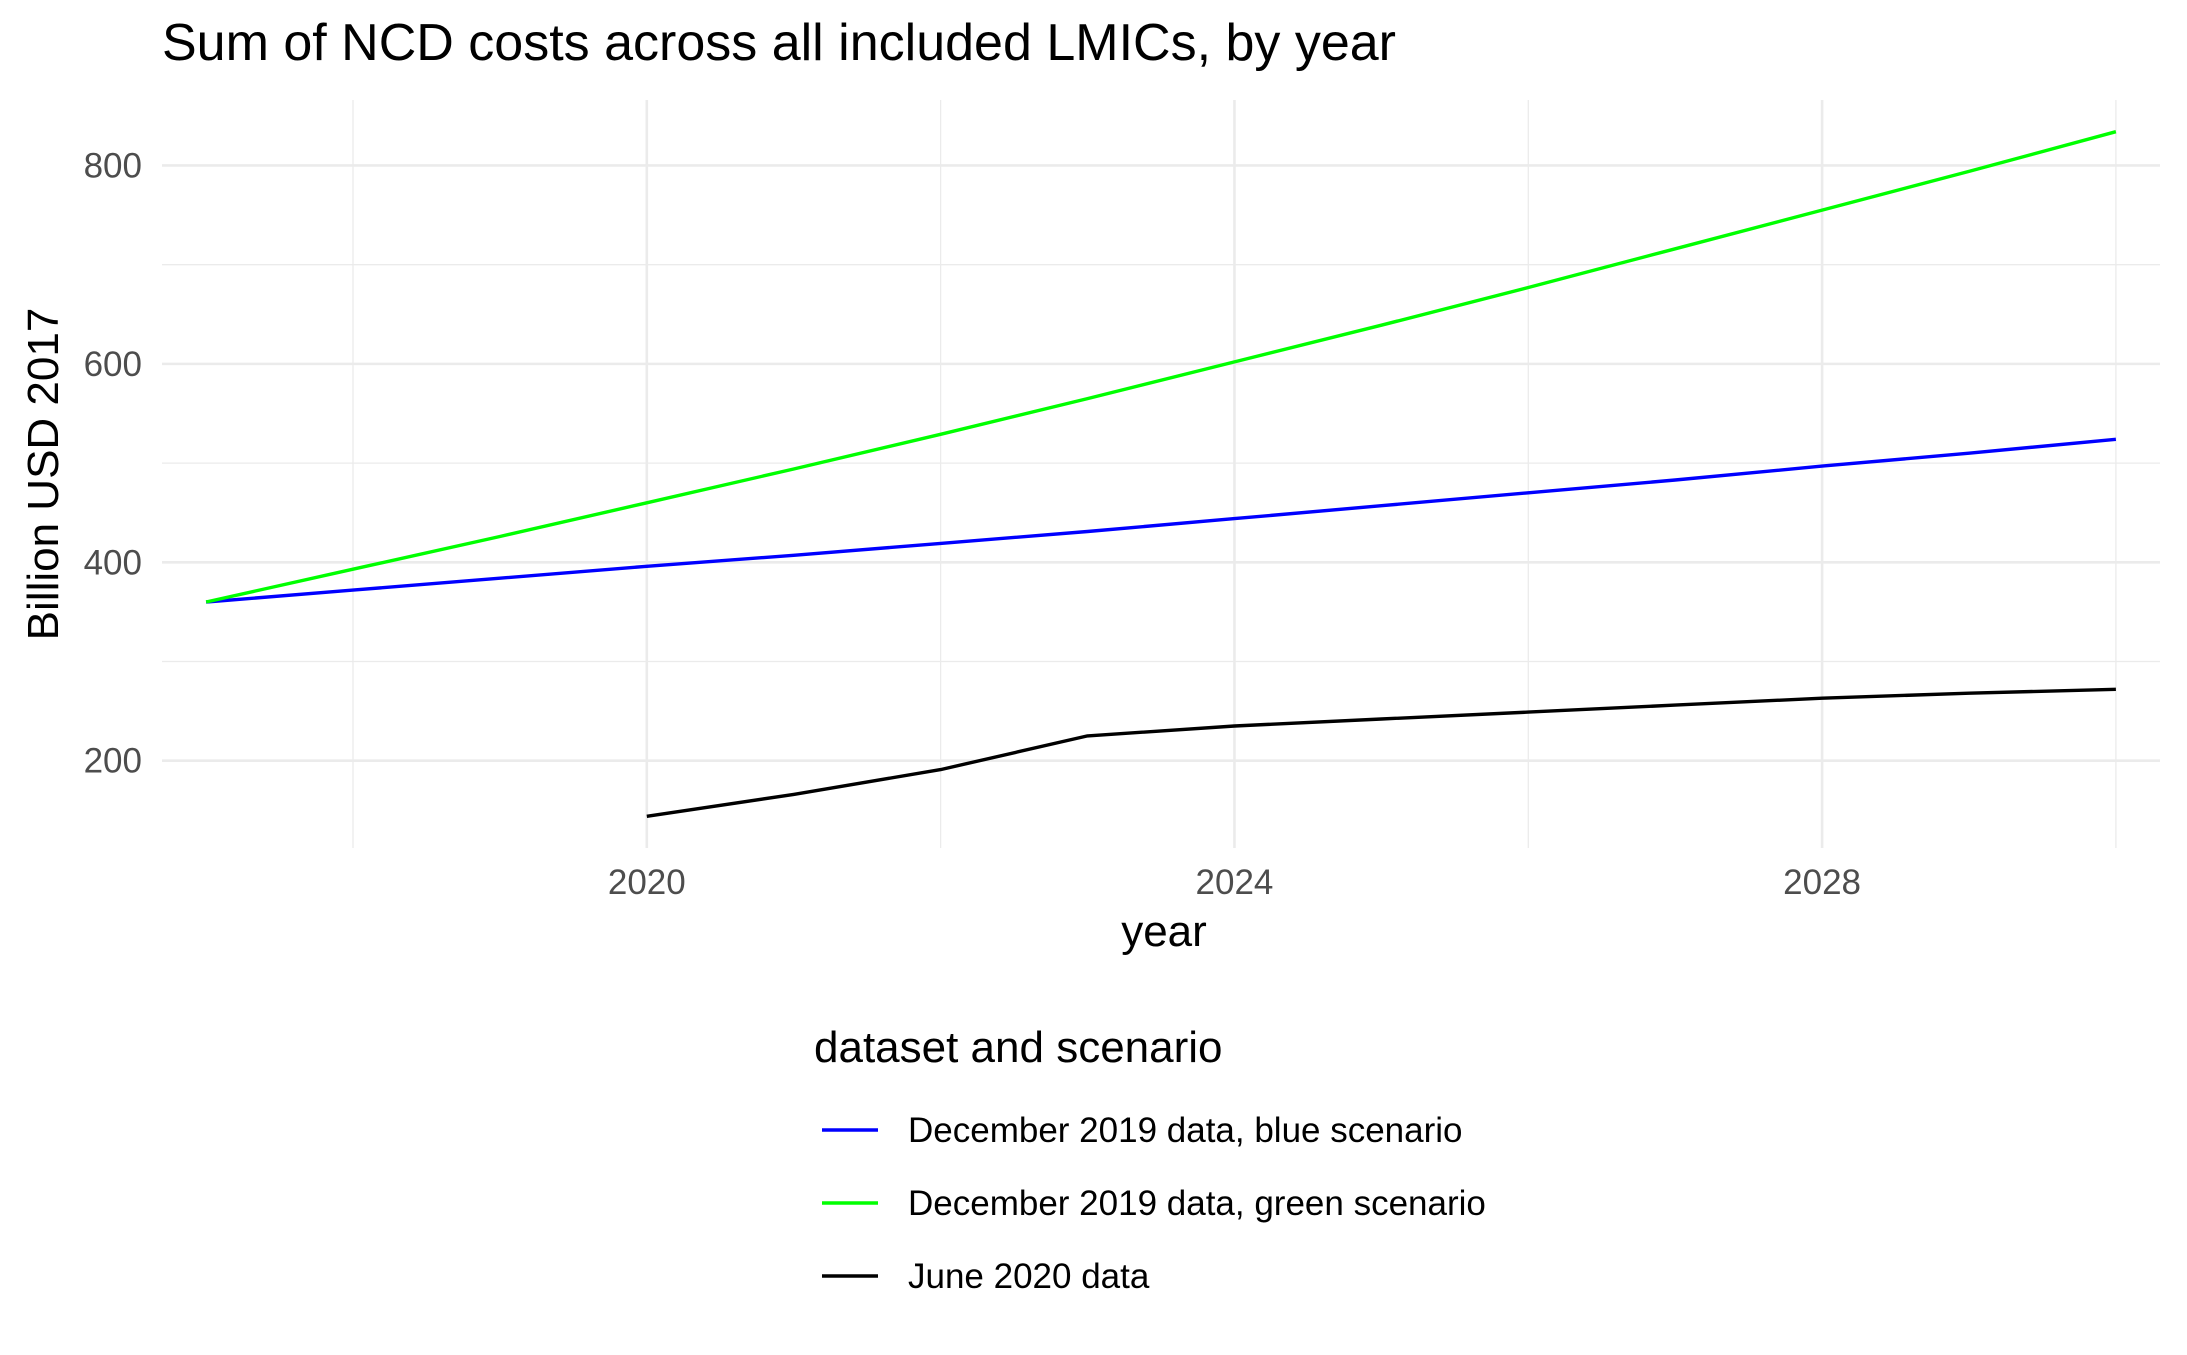 The width and height of the screenshot is (2187, 1355). I want to click on y-tick-label: 400, so click(113, 562).